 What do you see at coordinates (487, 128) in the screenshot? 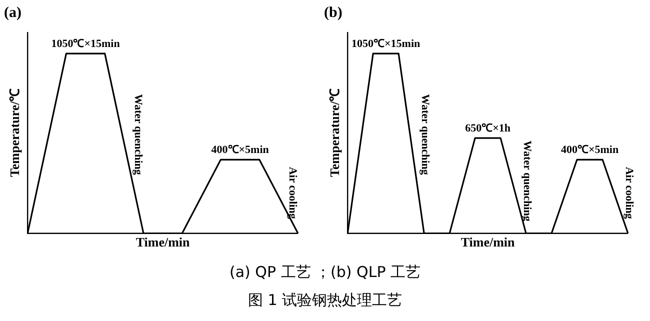
I see `annotation: 650℃×1h` at bounding box center [487, 128].